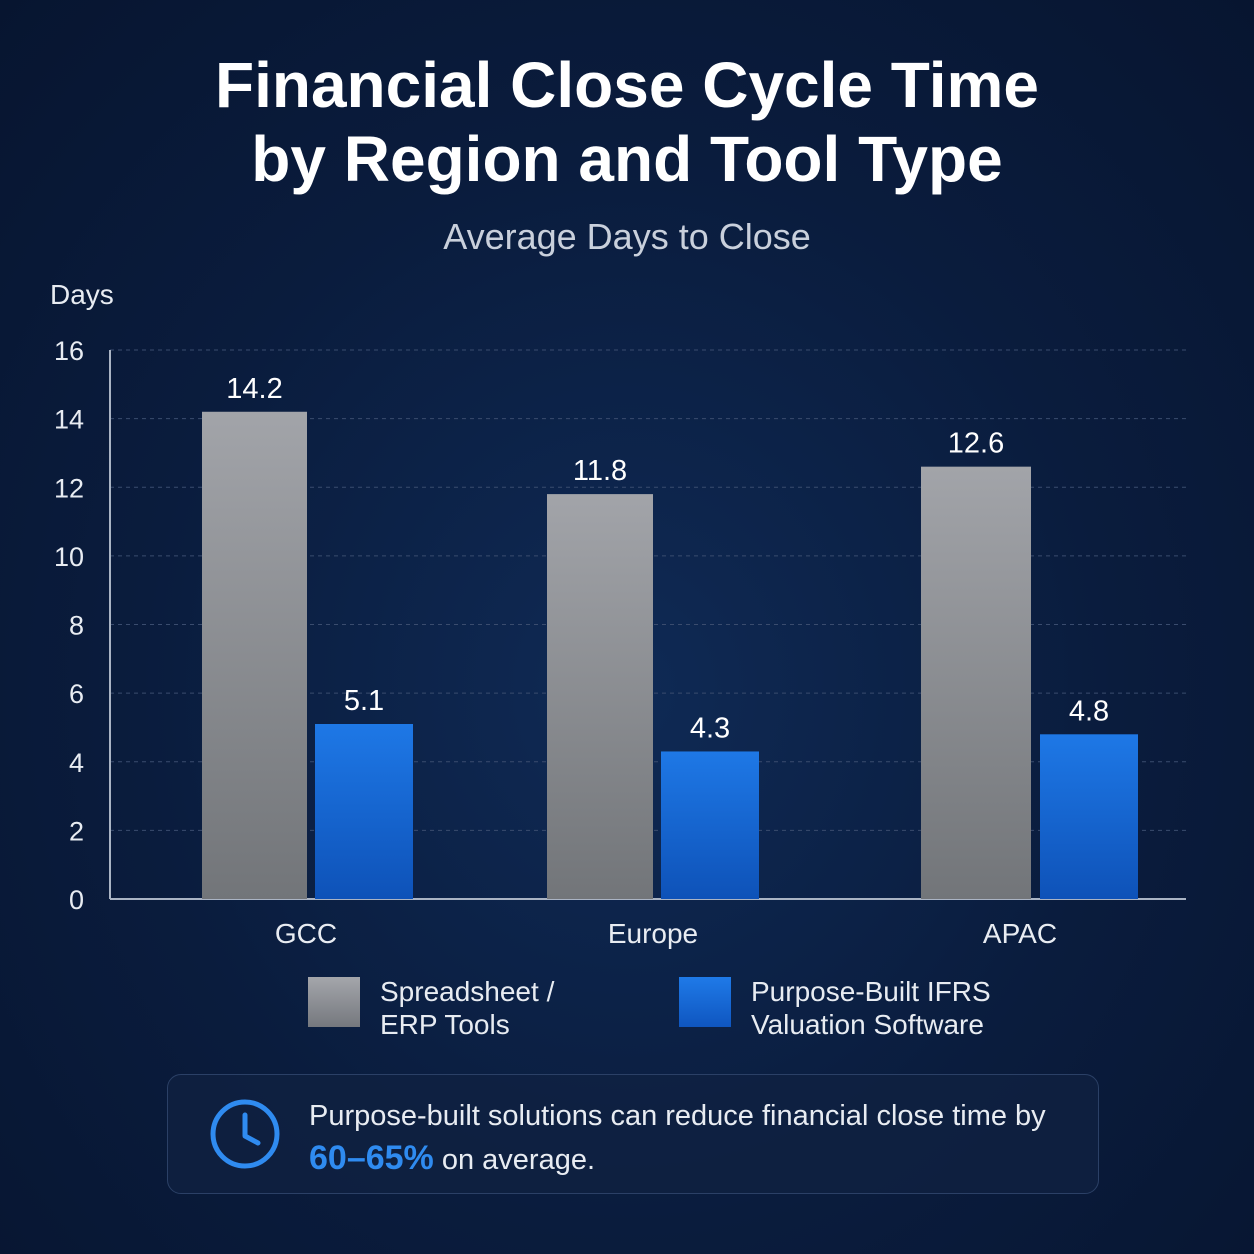  Describe the element at coordinates (871, 1008) in the screenshot. I see `legend-label-purpose-built: Purpose-Built IFRS Valuation Software` at that location.